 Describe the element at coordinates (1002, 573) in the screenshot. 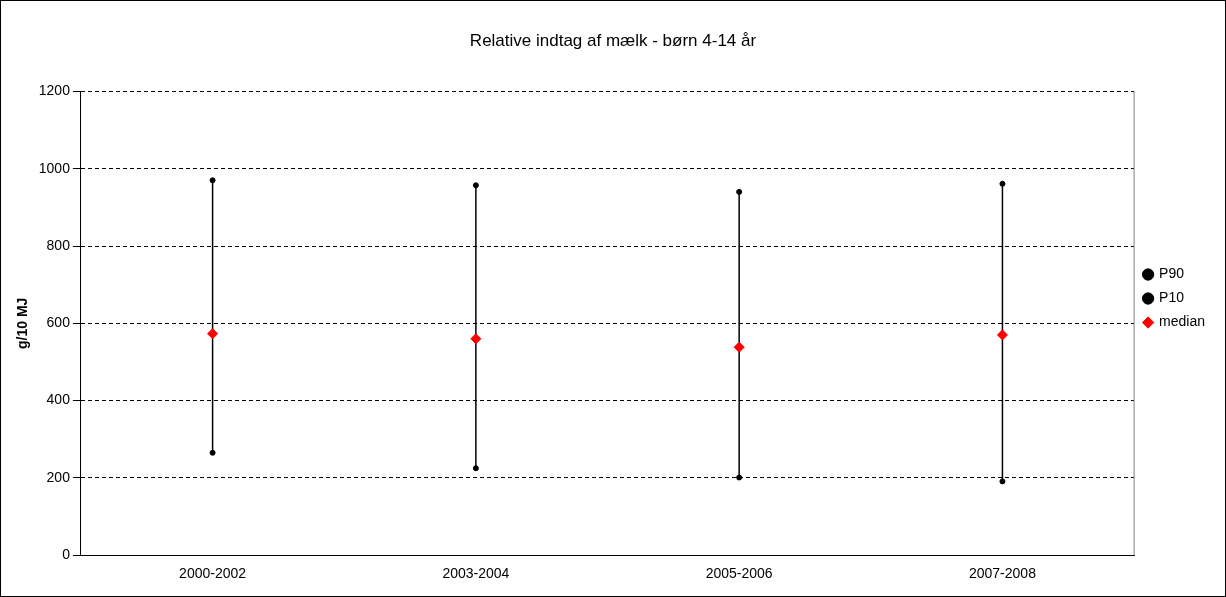

I see `x-tick-label: 2007-2008` at that location.